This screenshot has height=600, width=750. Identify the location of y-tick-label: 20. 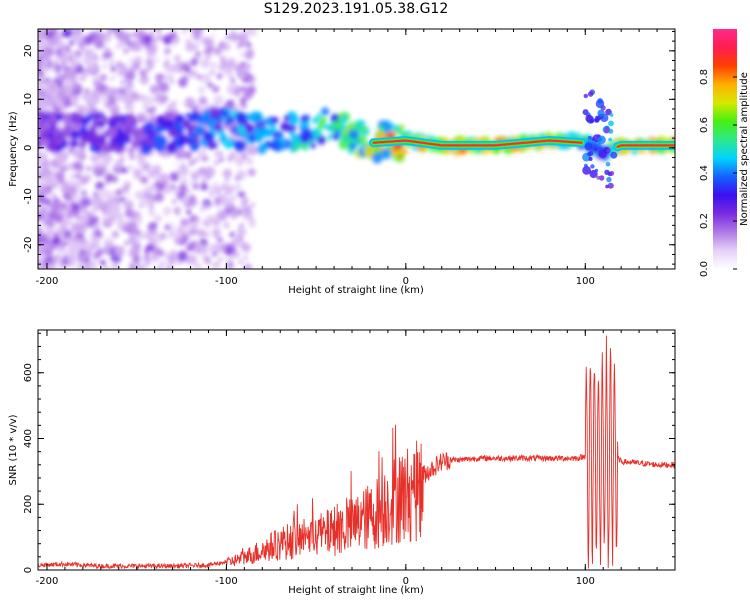
(28, 50).